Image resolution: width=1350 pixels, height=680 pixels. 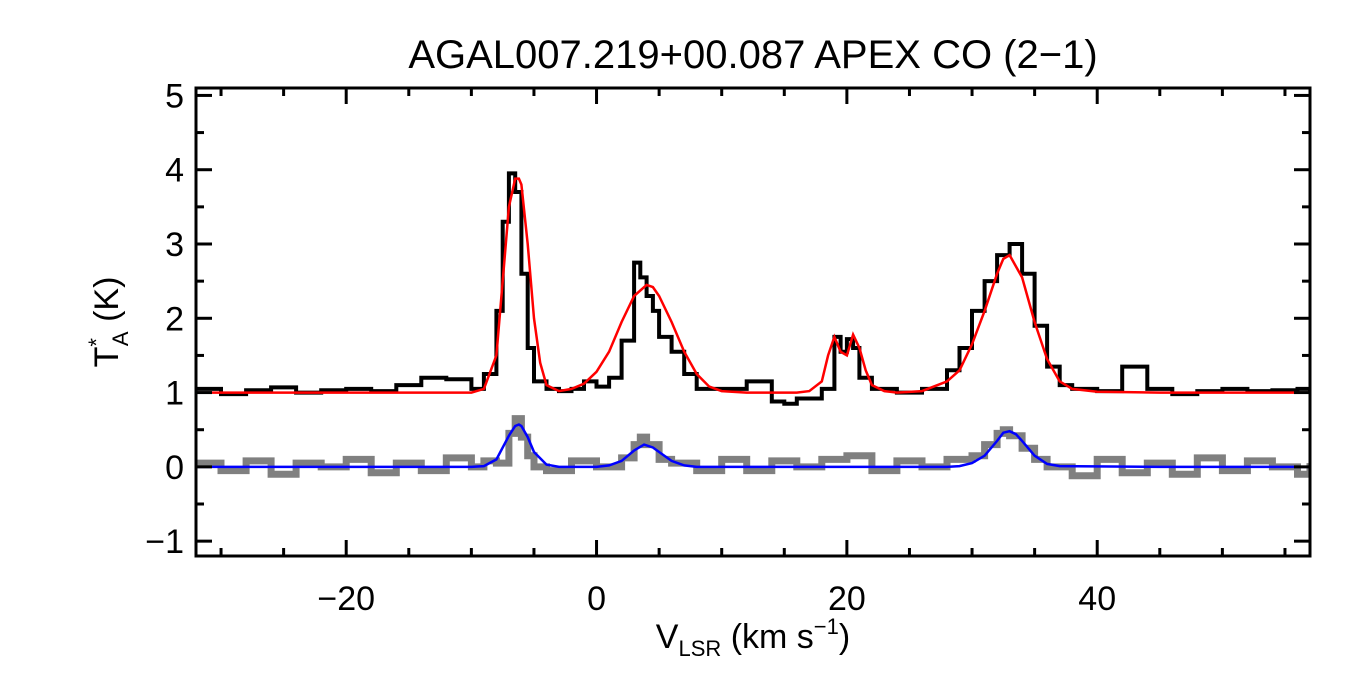 What do you see at coordinates (96, 342) in the screenshot?
I see `y-axis-label-superscript: *` at bounding box center [96, 342].